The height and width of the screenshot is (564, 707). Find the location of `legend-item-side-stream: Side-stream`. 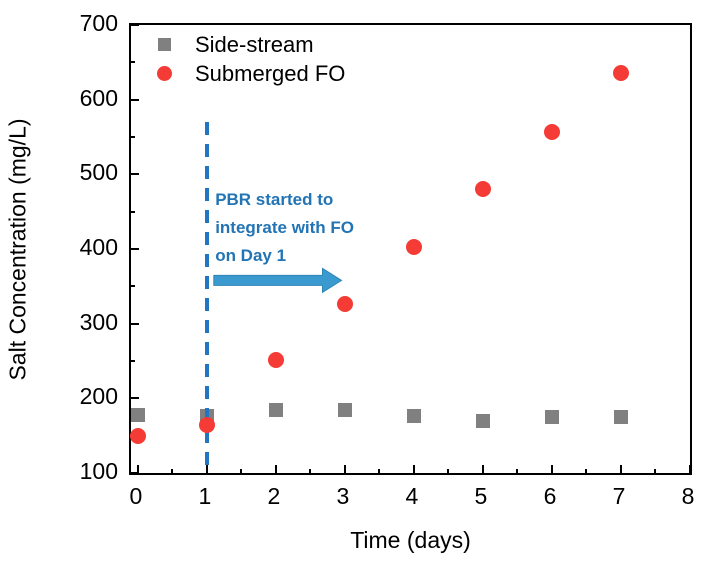

legend-item-side-stream: Side-stream is located at coordinates (250, 44).